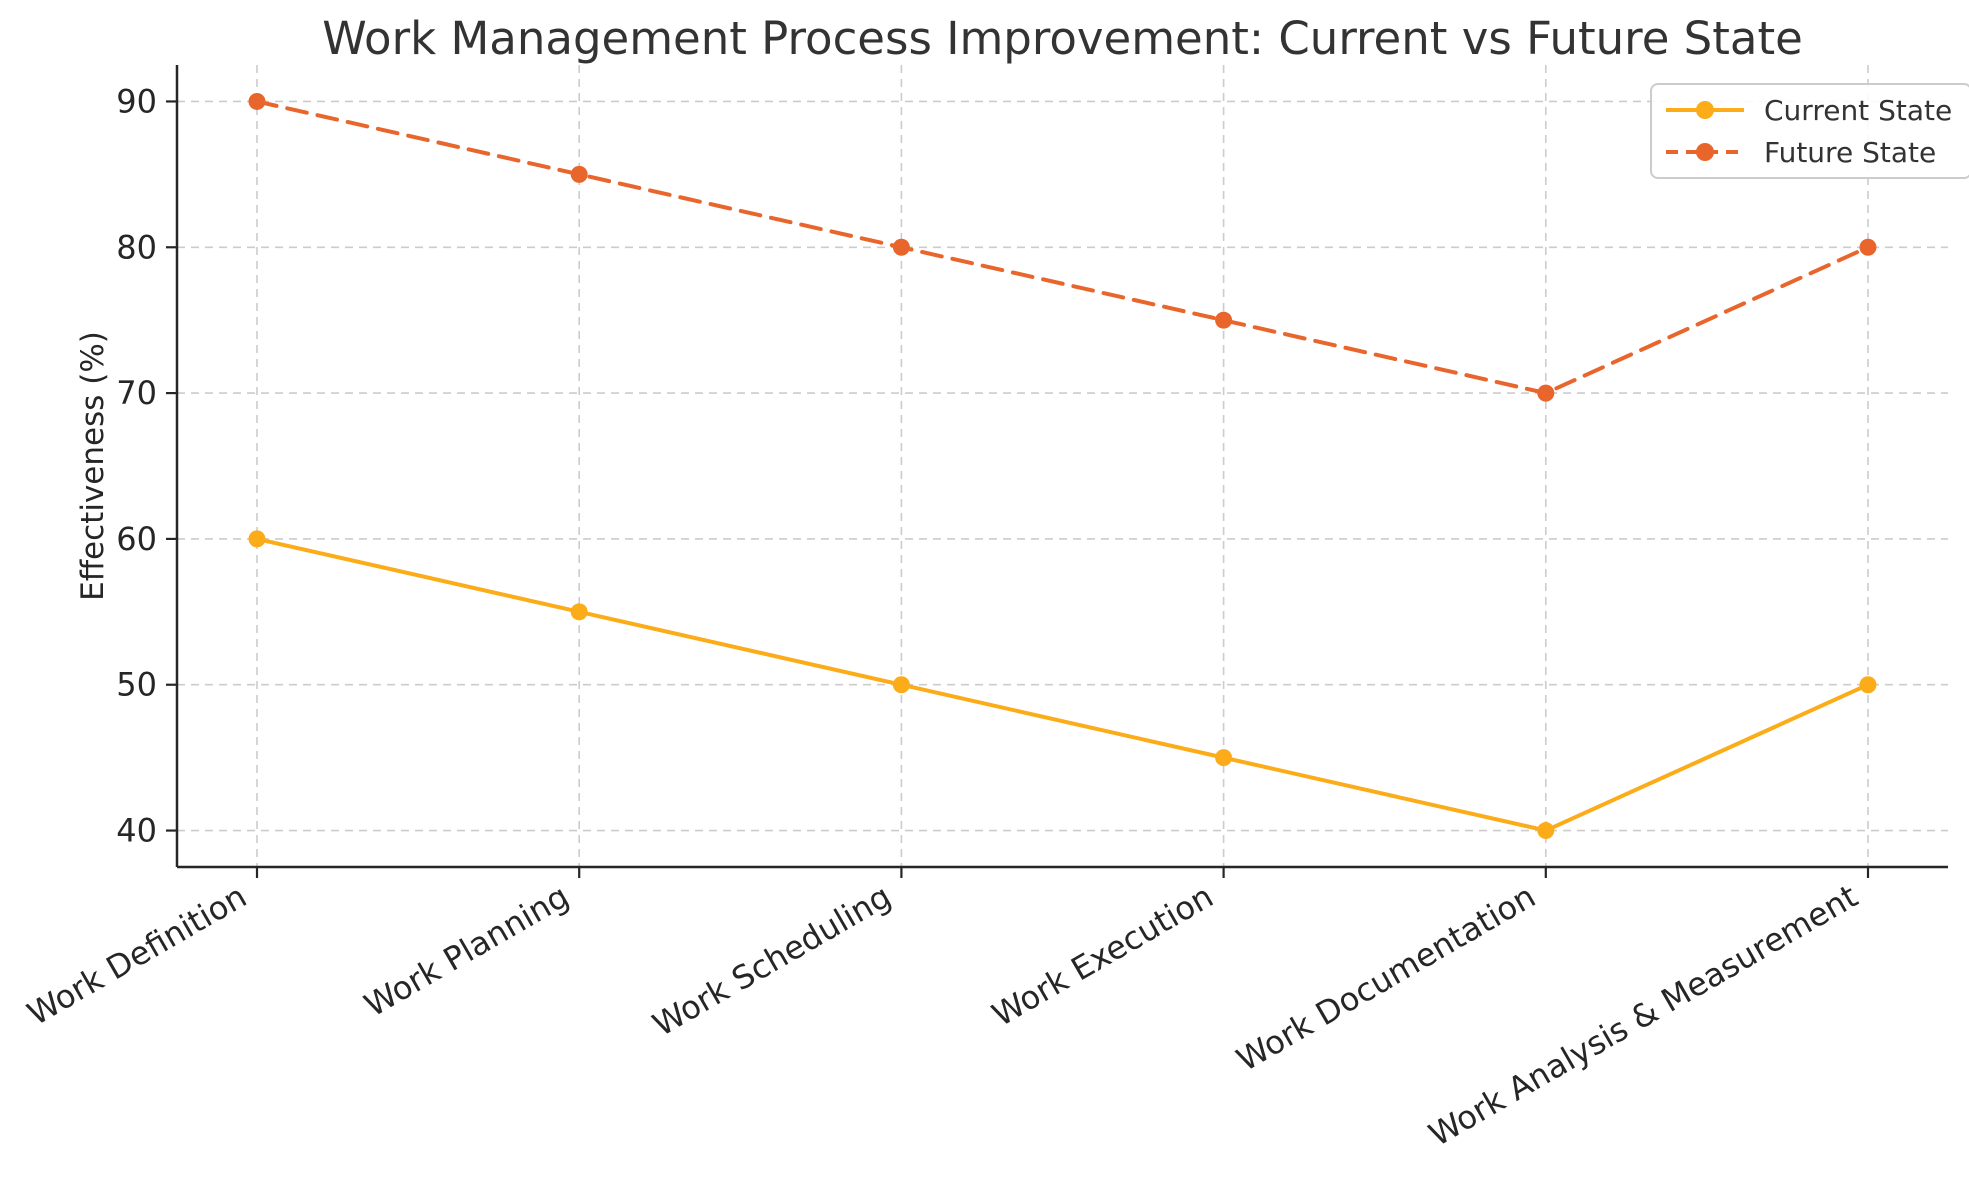  What do you see at coordinates (136, 101) in the screenshot?
I see `y-tick-label: 90` at bounding box center [136, 101].